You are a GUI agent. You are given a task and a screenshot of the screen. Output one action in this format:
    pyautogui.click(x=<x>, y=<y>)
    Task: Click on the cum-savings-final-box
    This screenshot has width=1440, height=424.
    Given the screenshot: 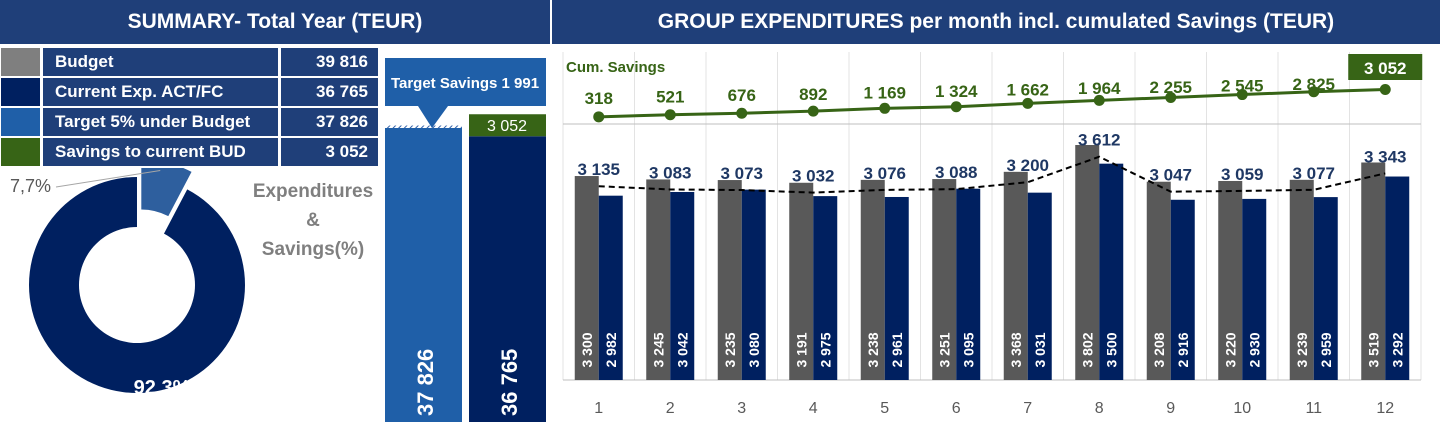 What is the action you would take?
    pyautogui.click(x=1385, y=67)
    